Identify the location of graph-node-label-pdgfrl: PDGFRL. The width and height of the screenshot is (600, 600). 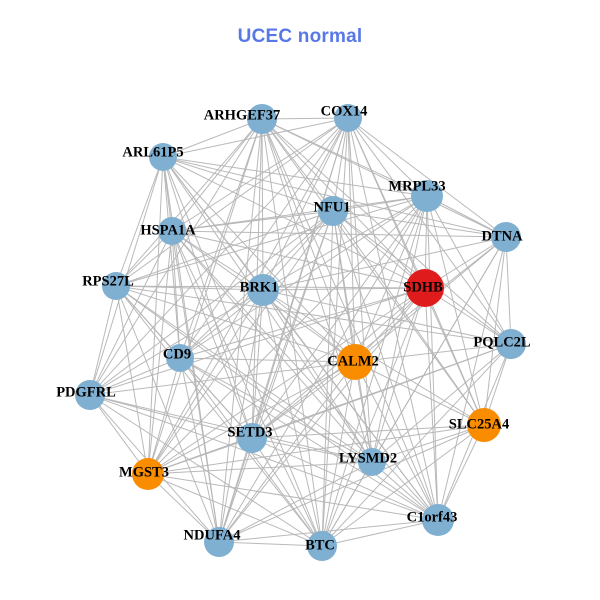
(86, 392).